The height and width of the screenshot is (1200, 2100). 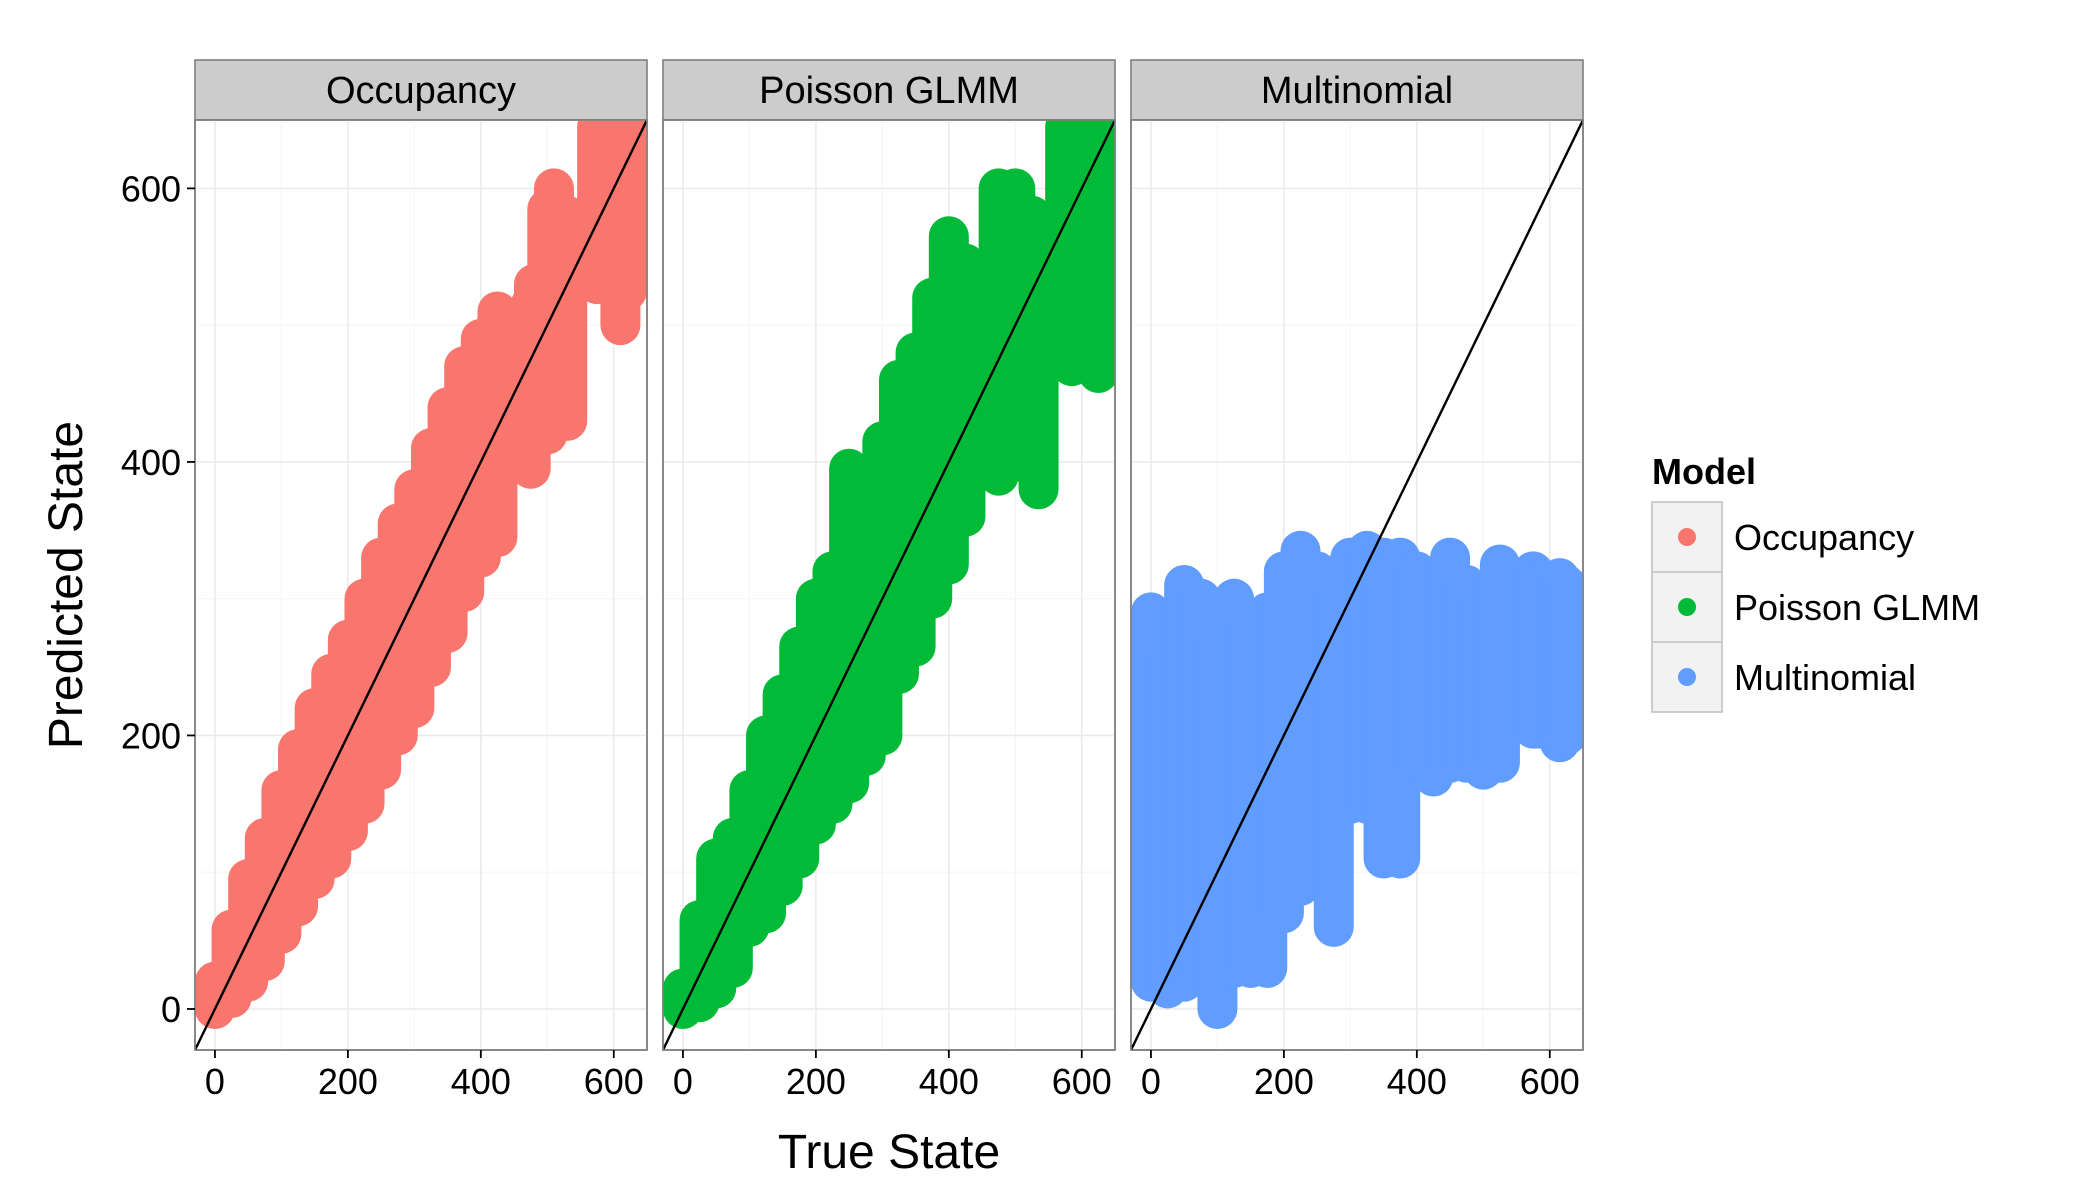 I want to click on facet-strip-label: Occupancy, so click(x=421, y=91).